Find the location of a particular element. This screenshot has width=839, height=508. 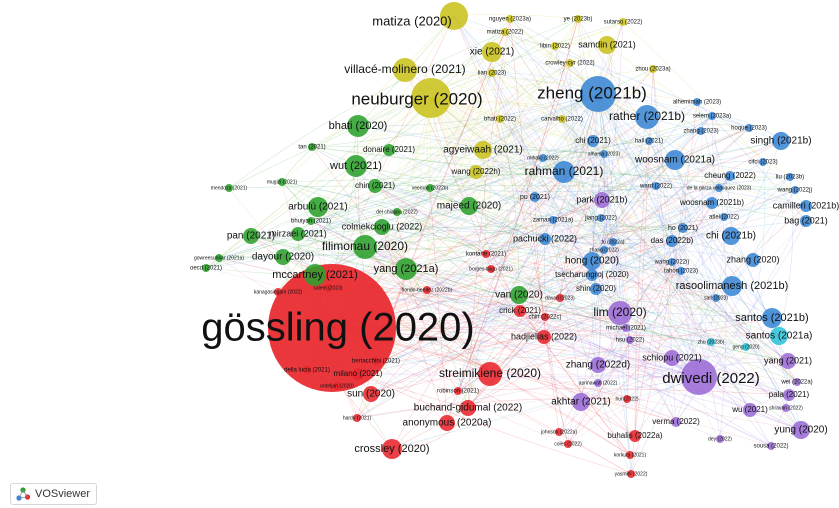

node-bubble-ordeljan-2020 is located at coordinates (337, 386).